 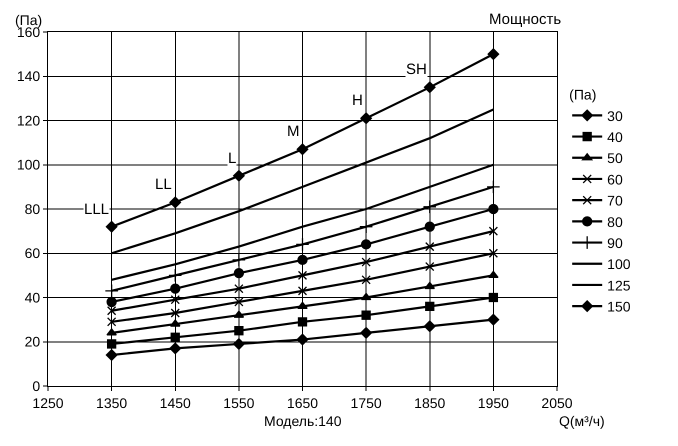 What do you see at coordinates (28, 120) in the screenshot?
I see `y-tick-label: 120` at bounding box center [28, 120].